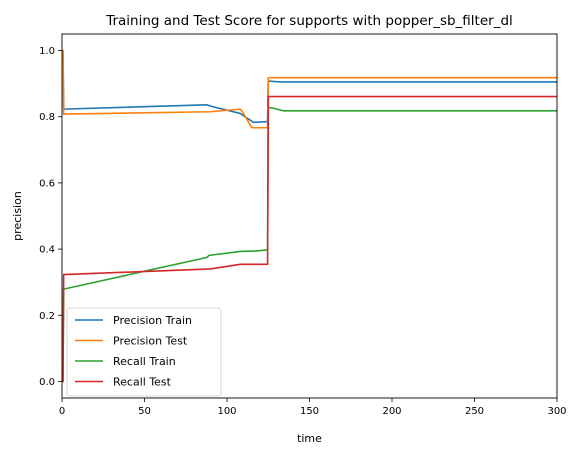 This screenshot has width=580, height=455. I want to click on x-tick-label: 100, so click(226, 411).